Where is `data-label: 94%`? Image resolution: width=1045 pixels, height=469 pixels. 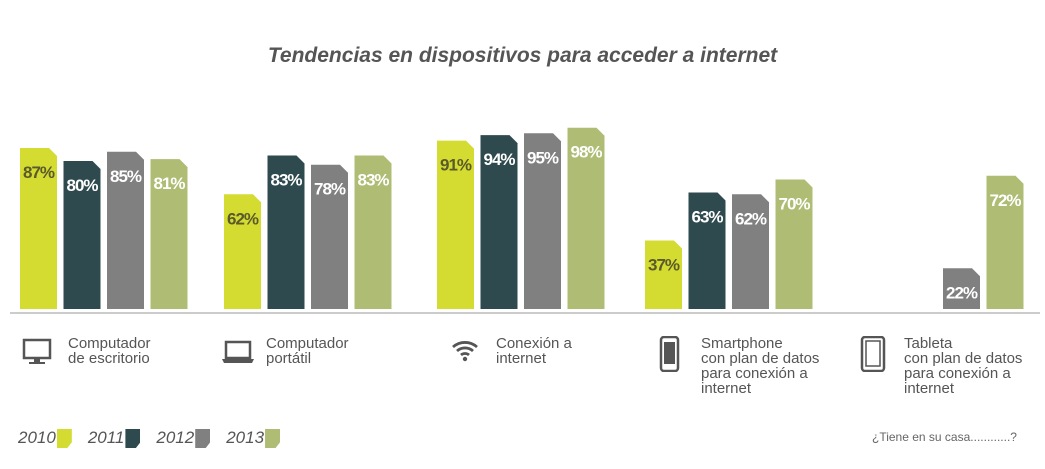
data-label: 94% is located at coordinates (499, 159).